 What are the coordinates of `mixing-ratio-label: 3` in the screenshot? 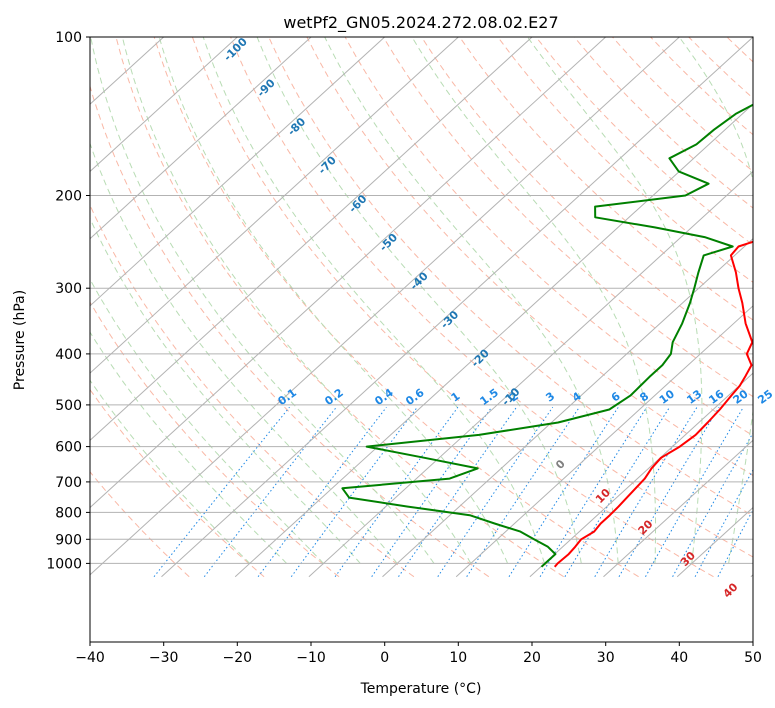 It's located at (550, 397).